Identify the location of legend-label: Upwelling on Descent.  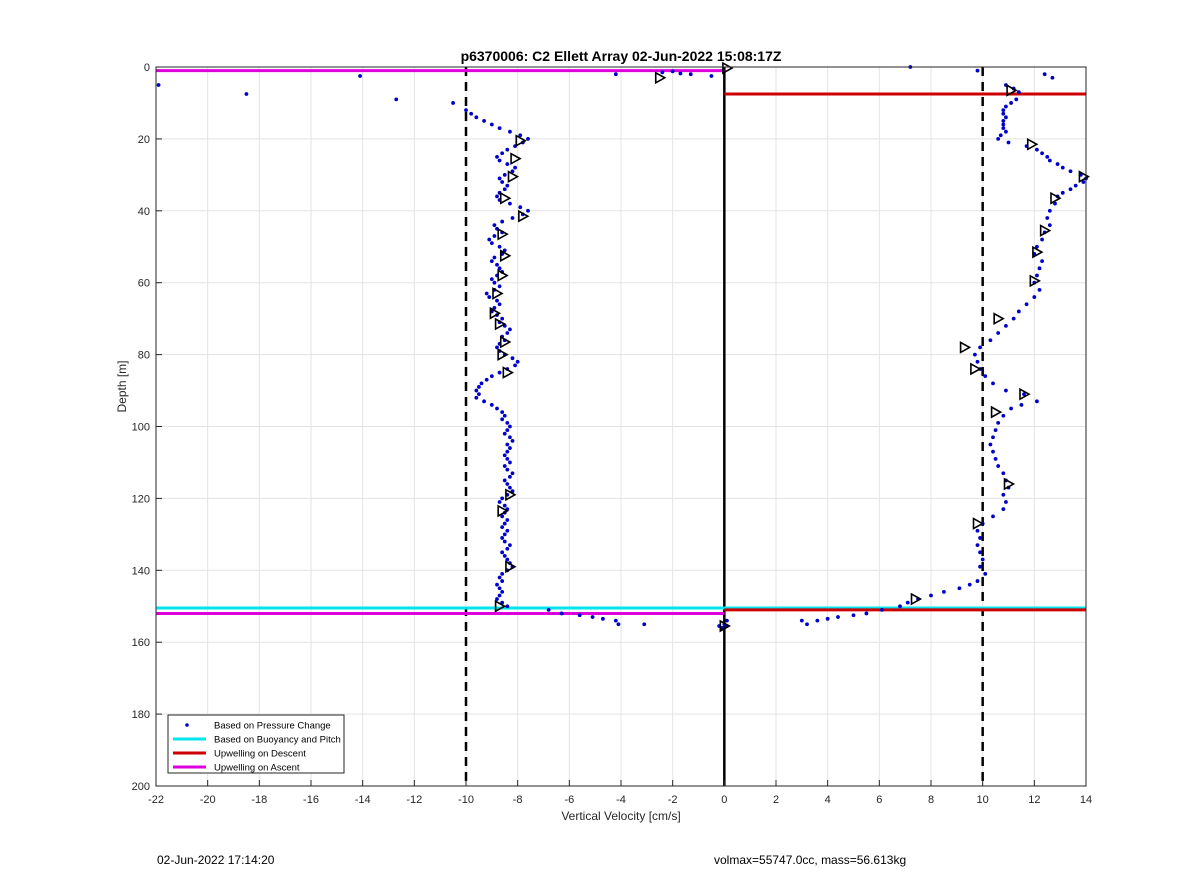
(260, 754).